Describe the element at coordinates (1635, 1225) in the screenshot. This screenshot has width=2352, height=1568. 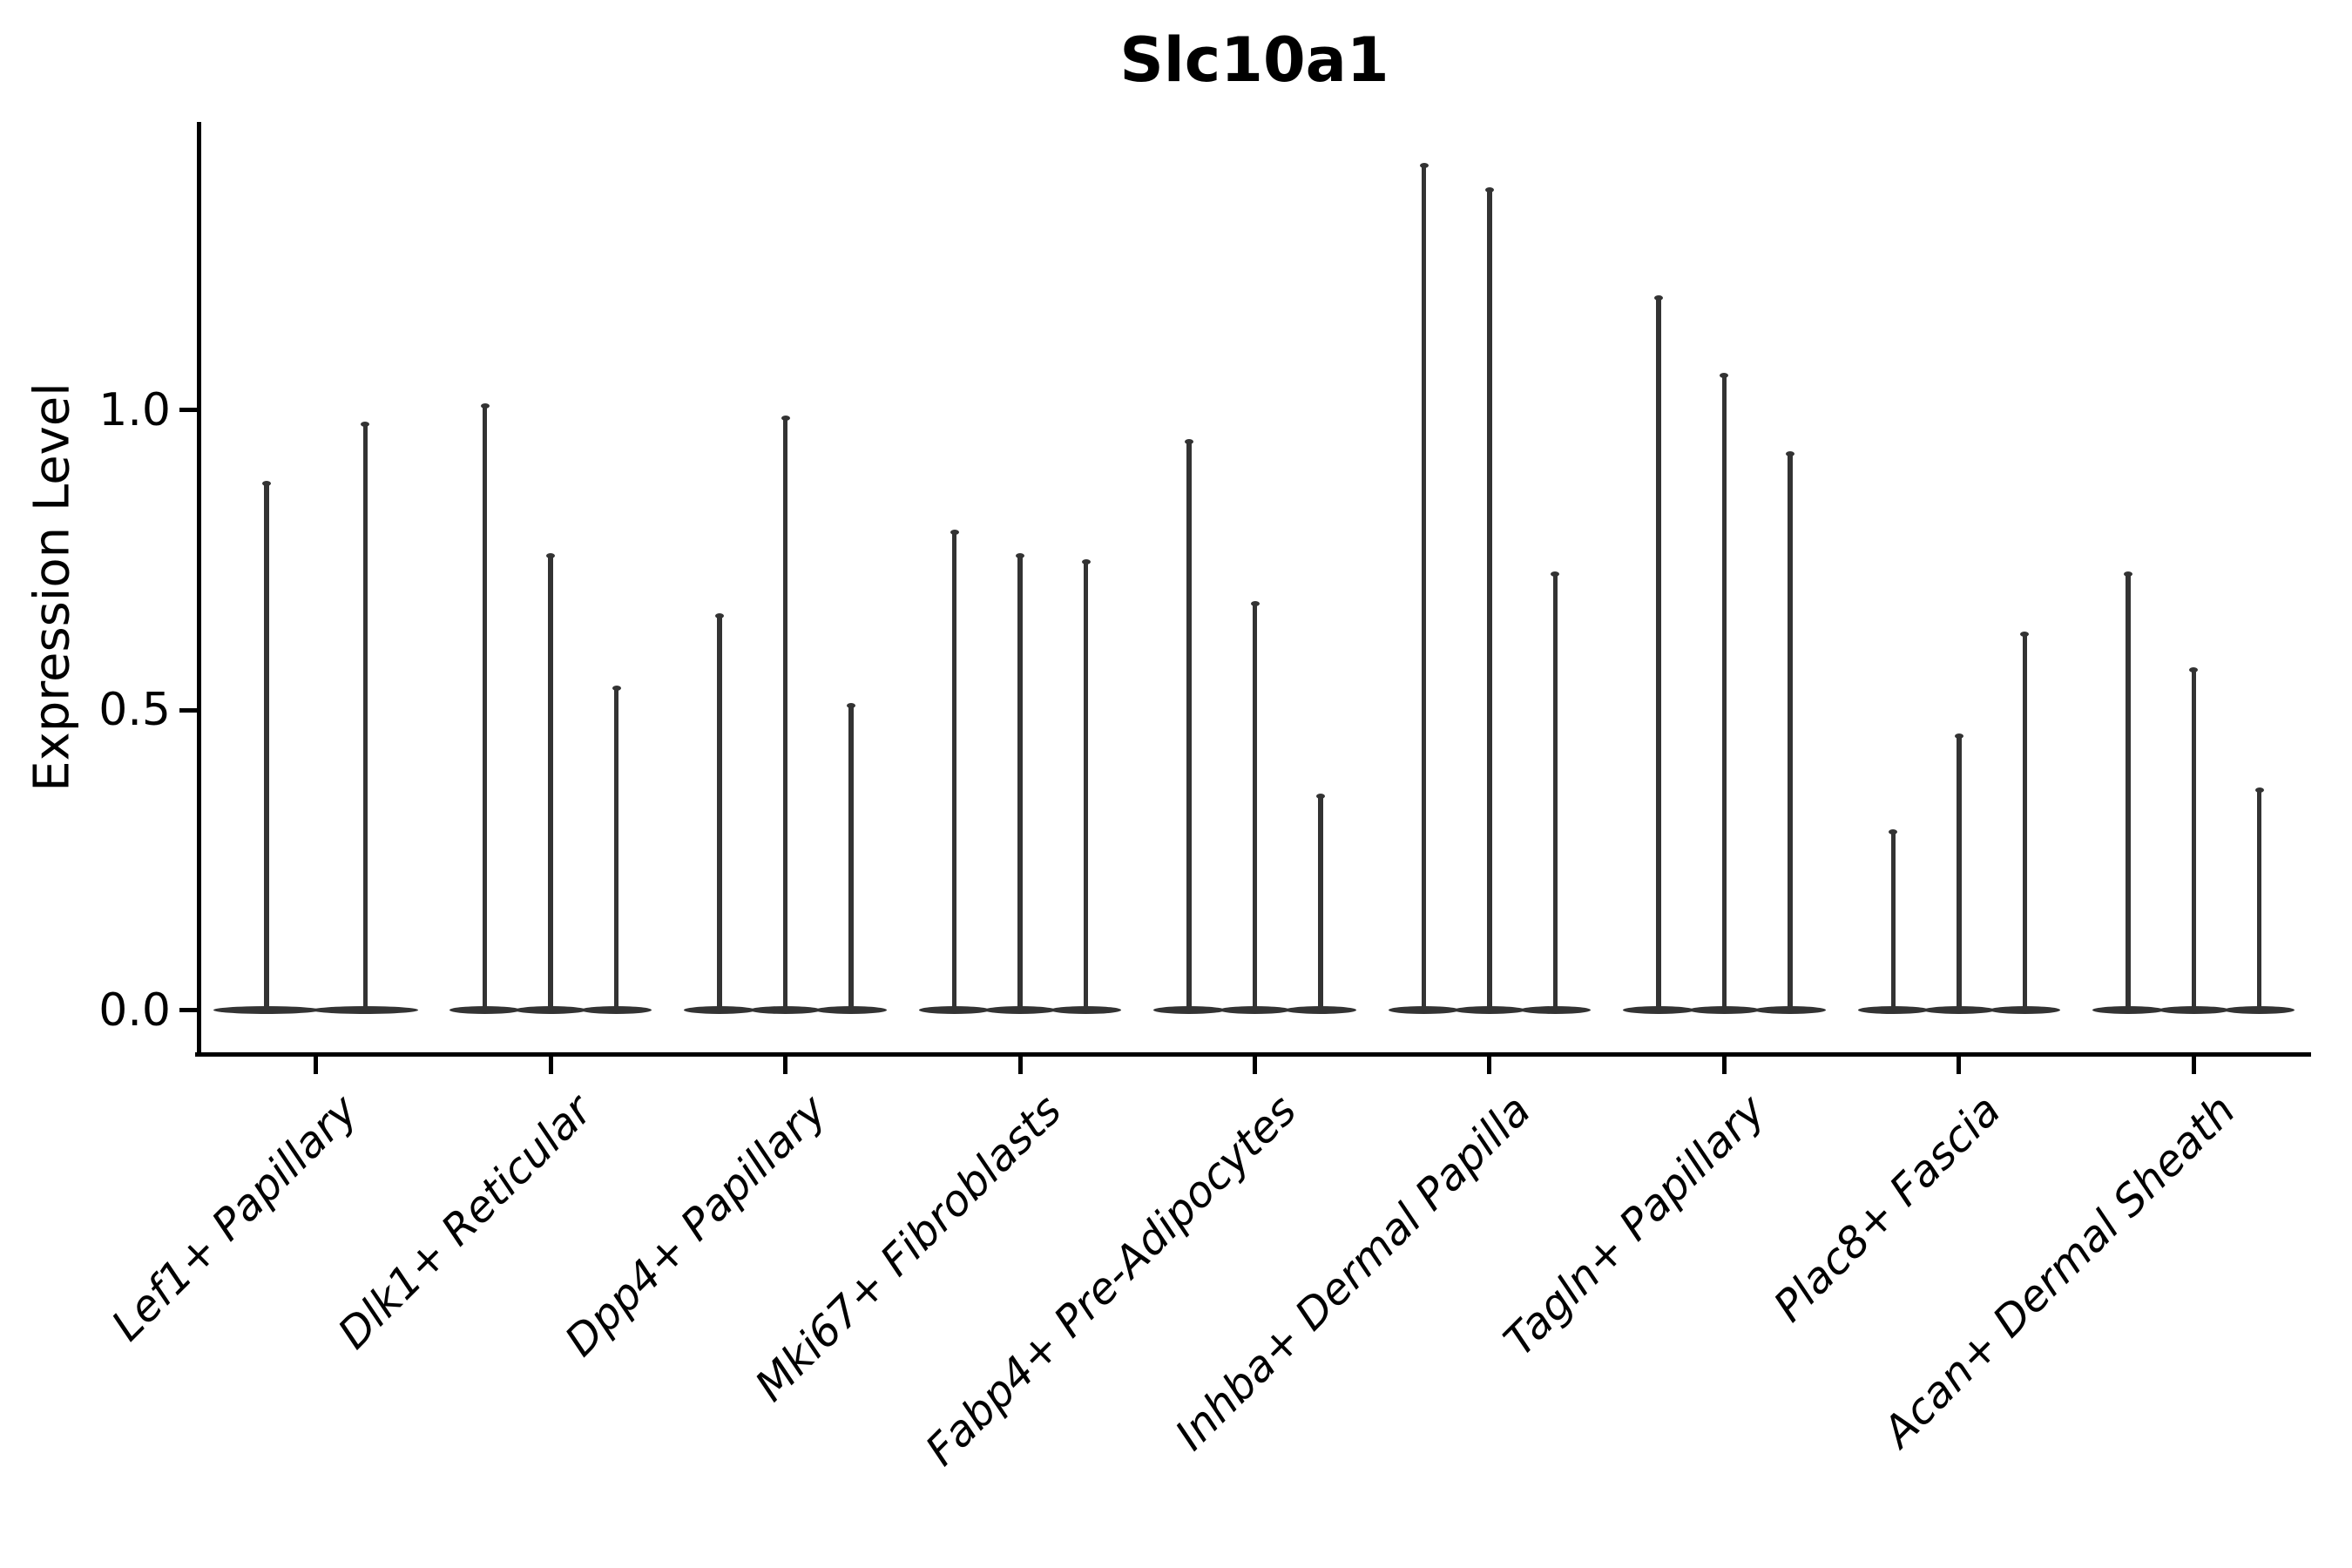
I see `x-tick-label: Tagln+ Papillary` at that location.